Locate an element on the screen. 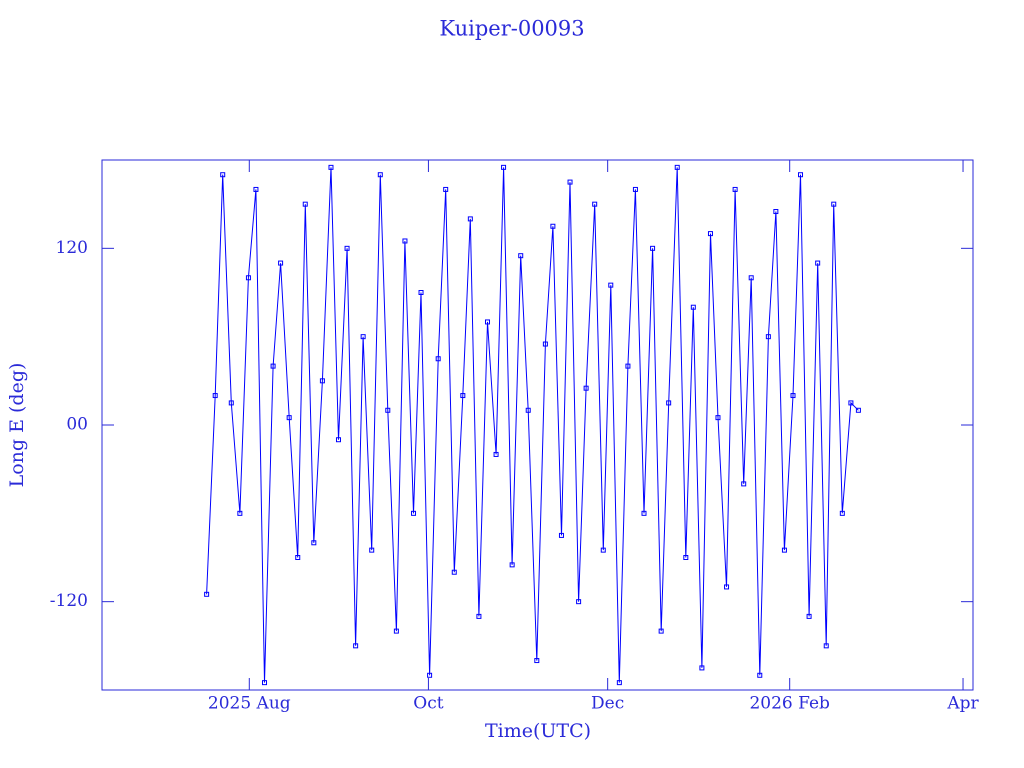 The image size is (1024, 768). x-axis-label: Time(UTC) is located at coordinates (538, 731).